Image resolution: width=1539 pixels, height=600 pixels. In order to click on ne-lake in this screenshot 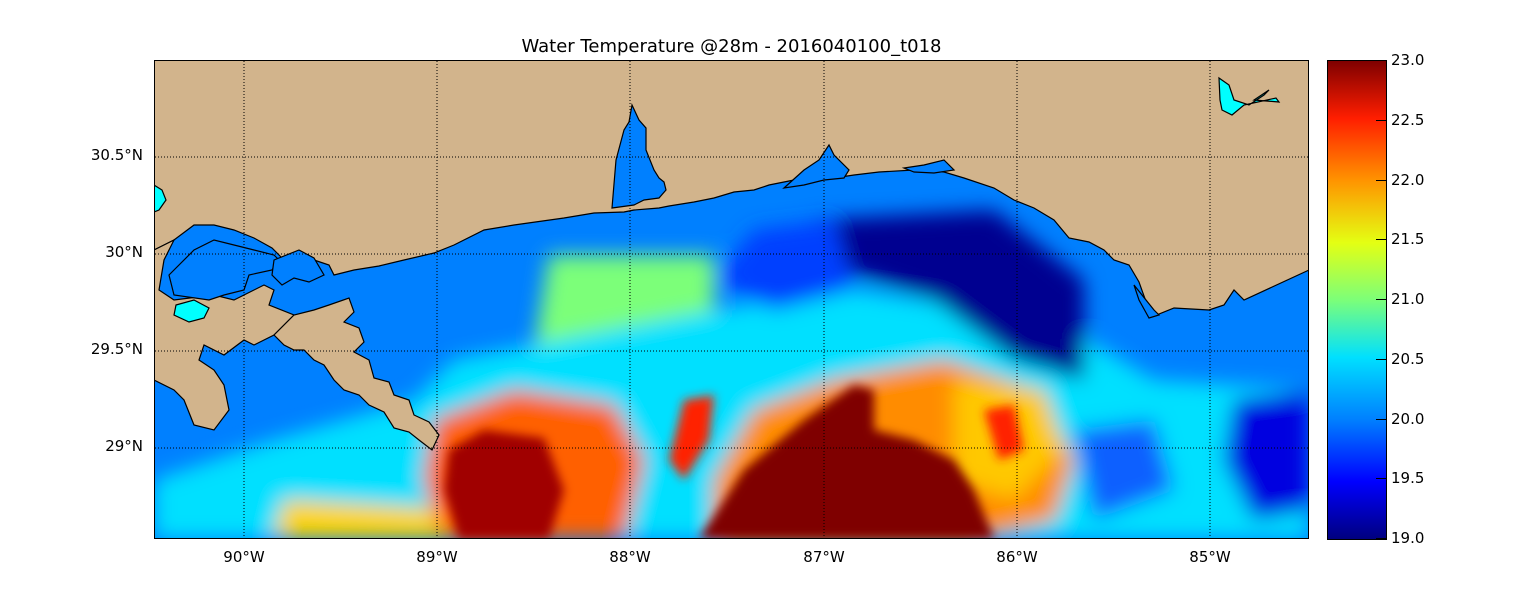, I will do `click(1249, 96)`.